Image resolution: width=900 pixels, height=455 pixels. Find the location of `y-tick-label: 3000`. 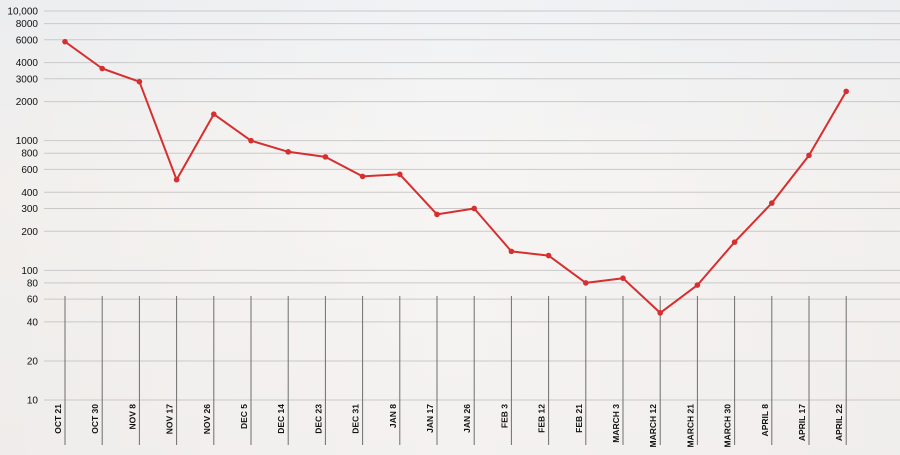

y-tick-label: 3000 is located at coordinates (27, 79).